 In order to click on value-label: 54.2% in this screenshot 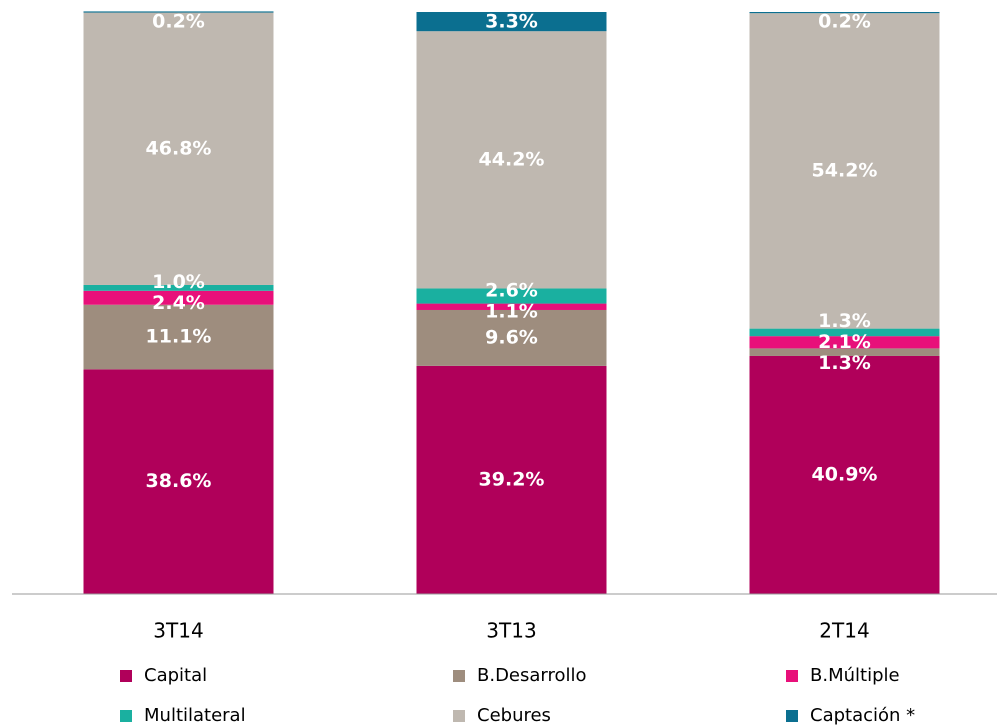, I will do `click(845, 170)`.